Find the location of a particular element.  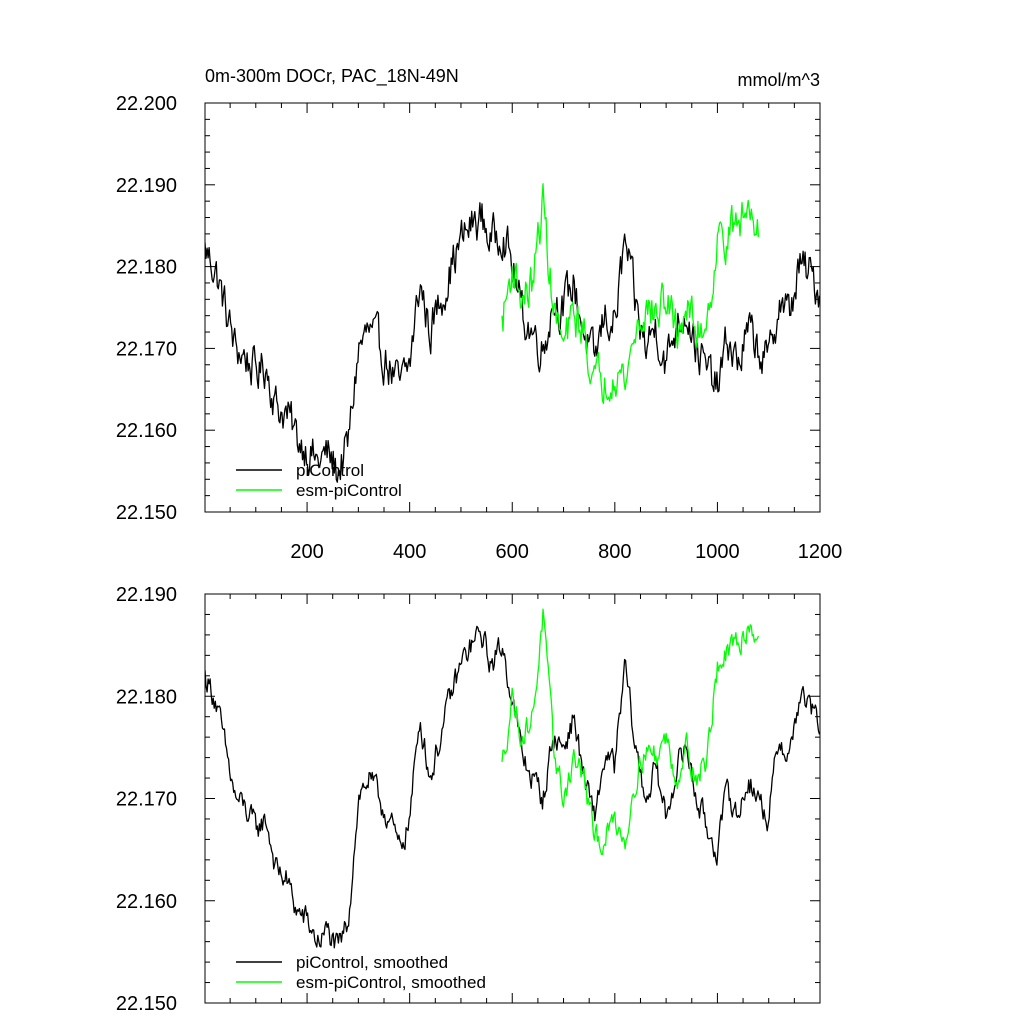

y-tick-label: 22.200 is located at coordinates (146, 104).